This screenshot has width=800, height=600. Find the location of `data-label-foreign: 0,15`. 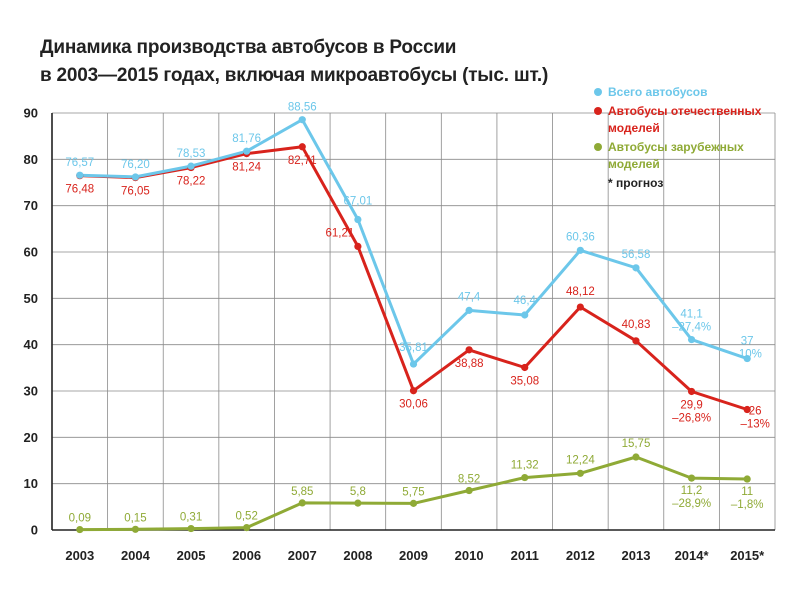

data-label-foreign: 0,15 is located at coordinates (135, 518).